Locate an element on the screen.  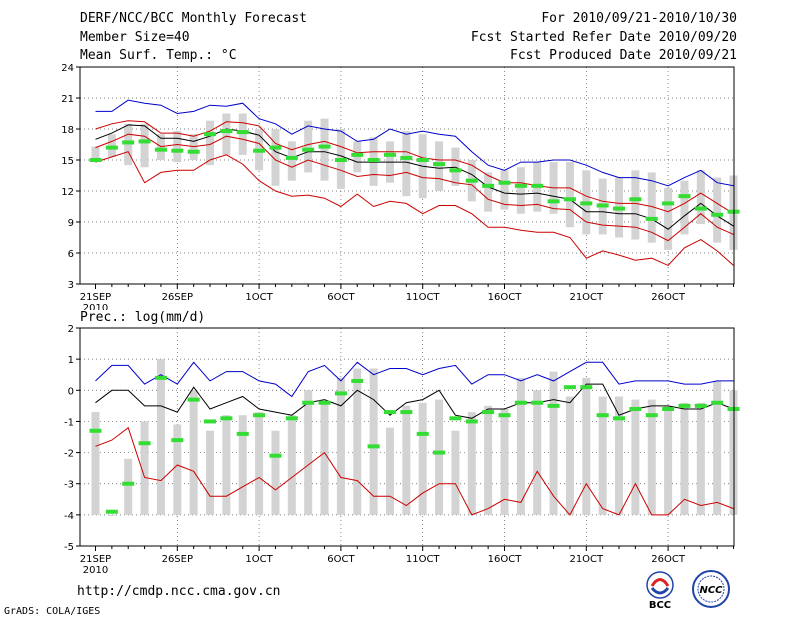
bcc-logo-text: BCC is located at coordinates (660, 605).